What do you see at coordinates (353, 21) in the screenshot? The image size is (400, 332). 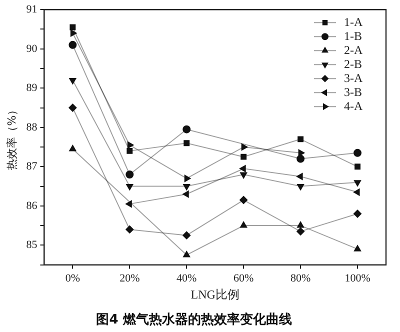 I see `legend-label: 1-A` at bounding box center [353, 21].